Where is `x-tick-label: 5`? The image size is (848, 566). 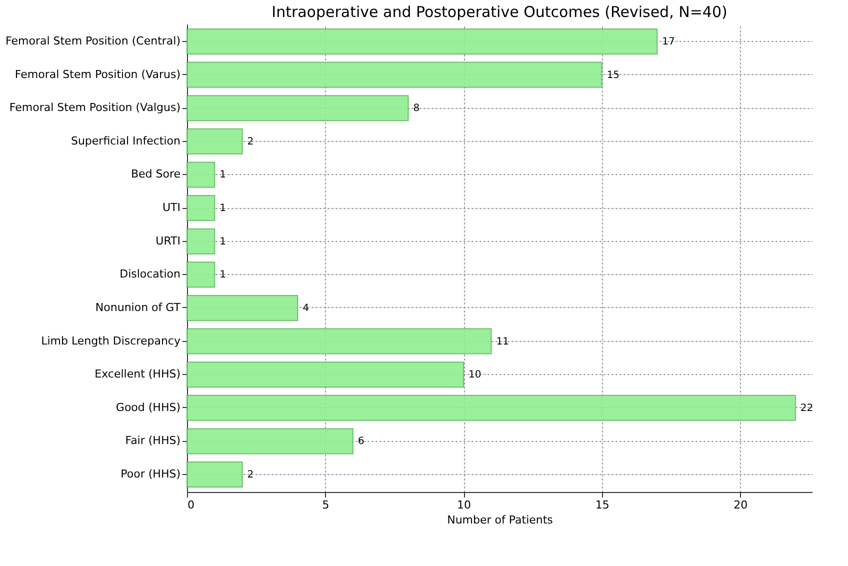
x-tick-label: 5 is located at coordinates (326, 505).